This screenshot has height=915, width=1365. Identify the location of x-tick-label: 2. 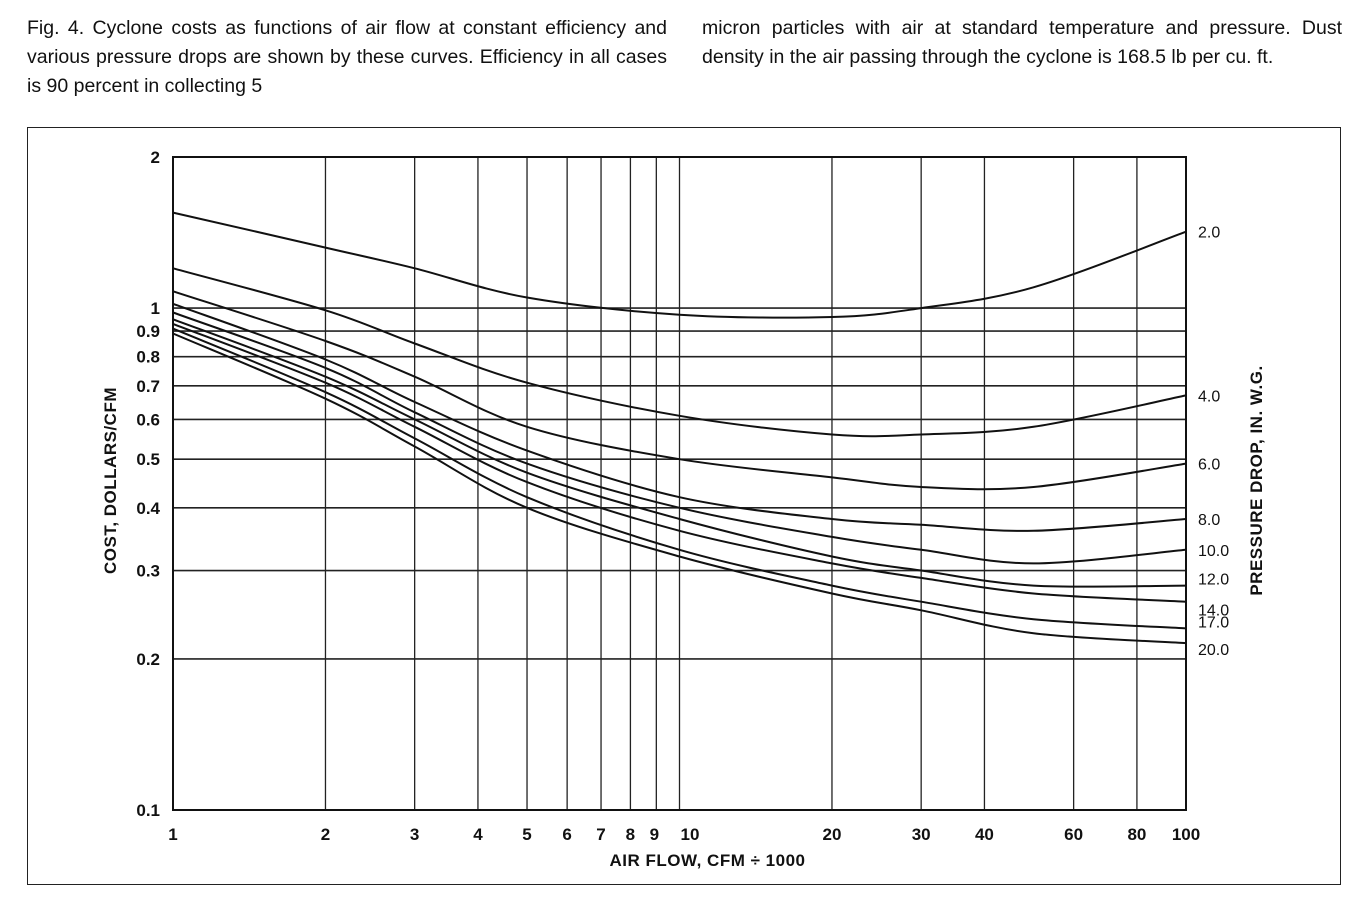
(325, 834).